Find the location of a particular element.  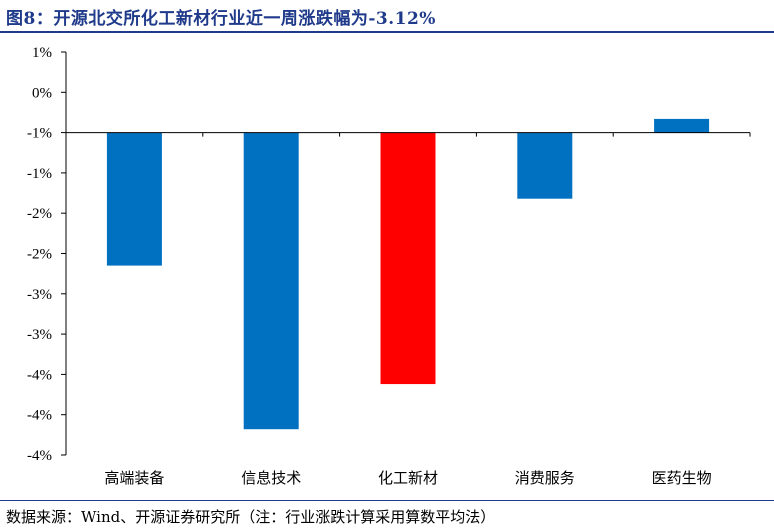

category-label-1: 高端装备 is located at coordinates (134, 478).